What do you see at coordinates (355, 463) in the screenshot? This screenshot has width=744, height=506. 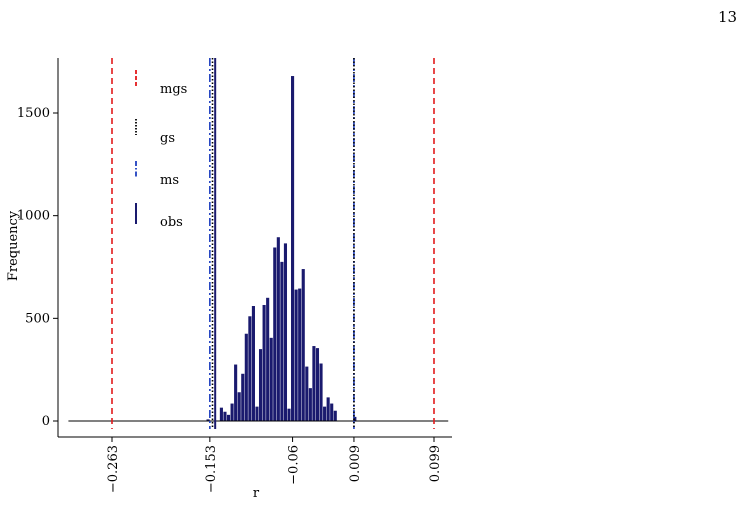 I see `x-tick-label: 0.009` at bounding box center [355, 463].